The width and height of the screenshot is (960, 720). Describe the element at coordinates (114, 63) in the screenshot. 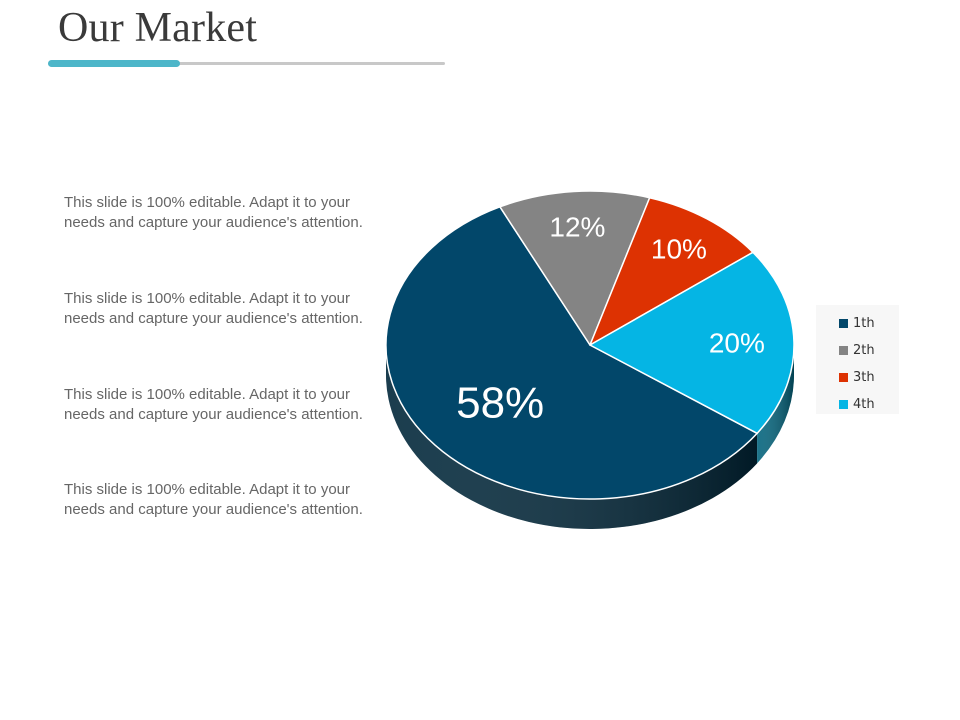

I see `title-underline-accent` at that location.